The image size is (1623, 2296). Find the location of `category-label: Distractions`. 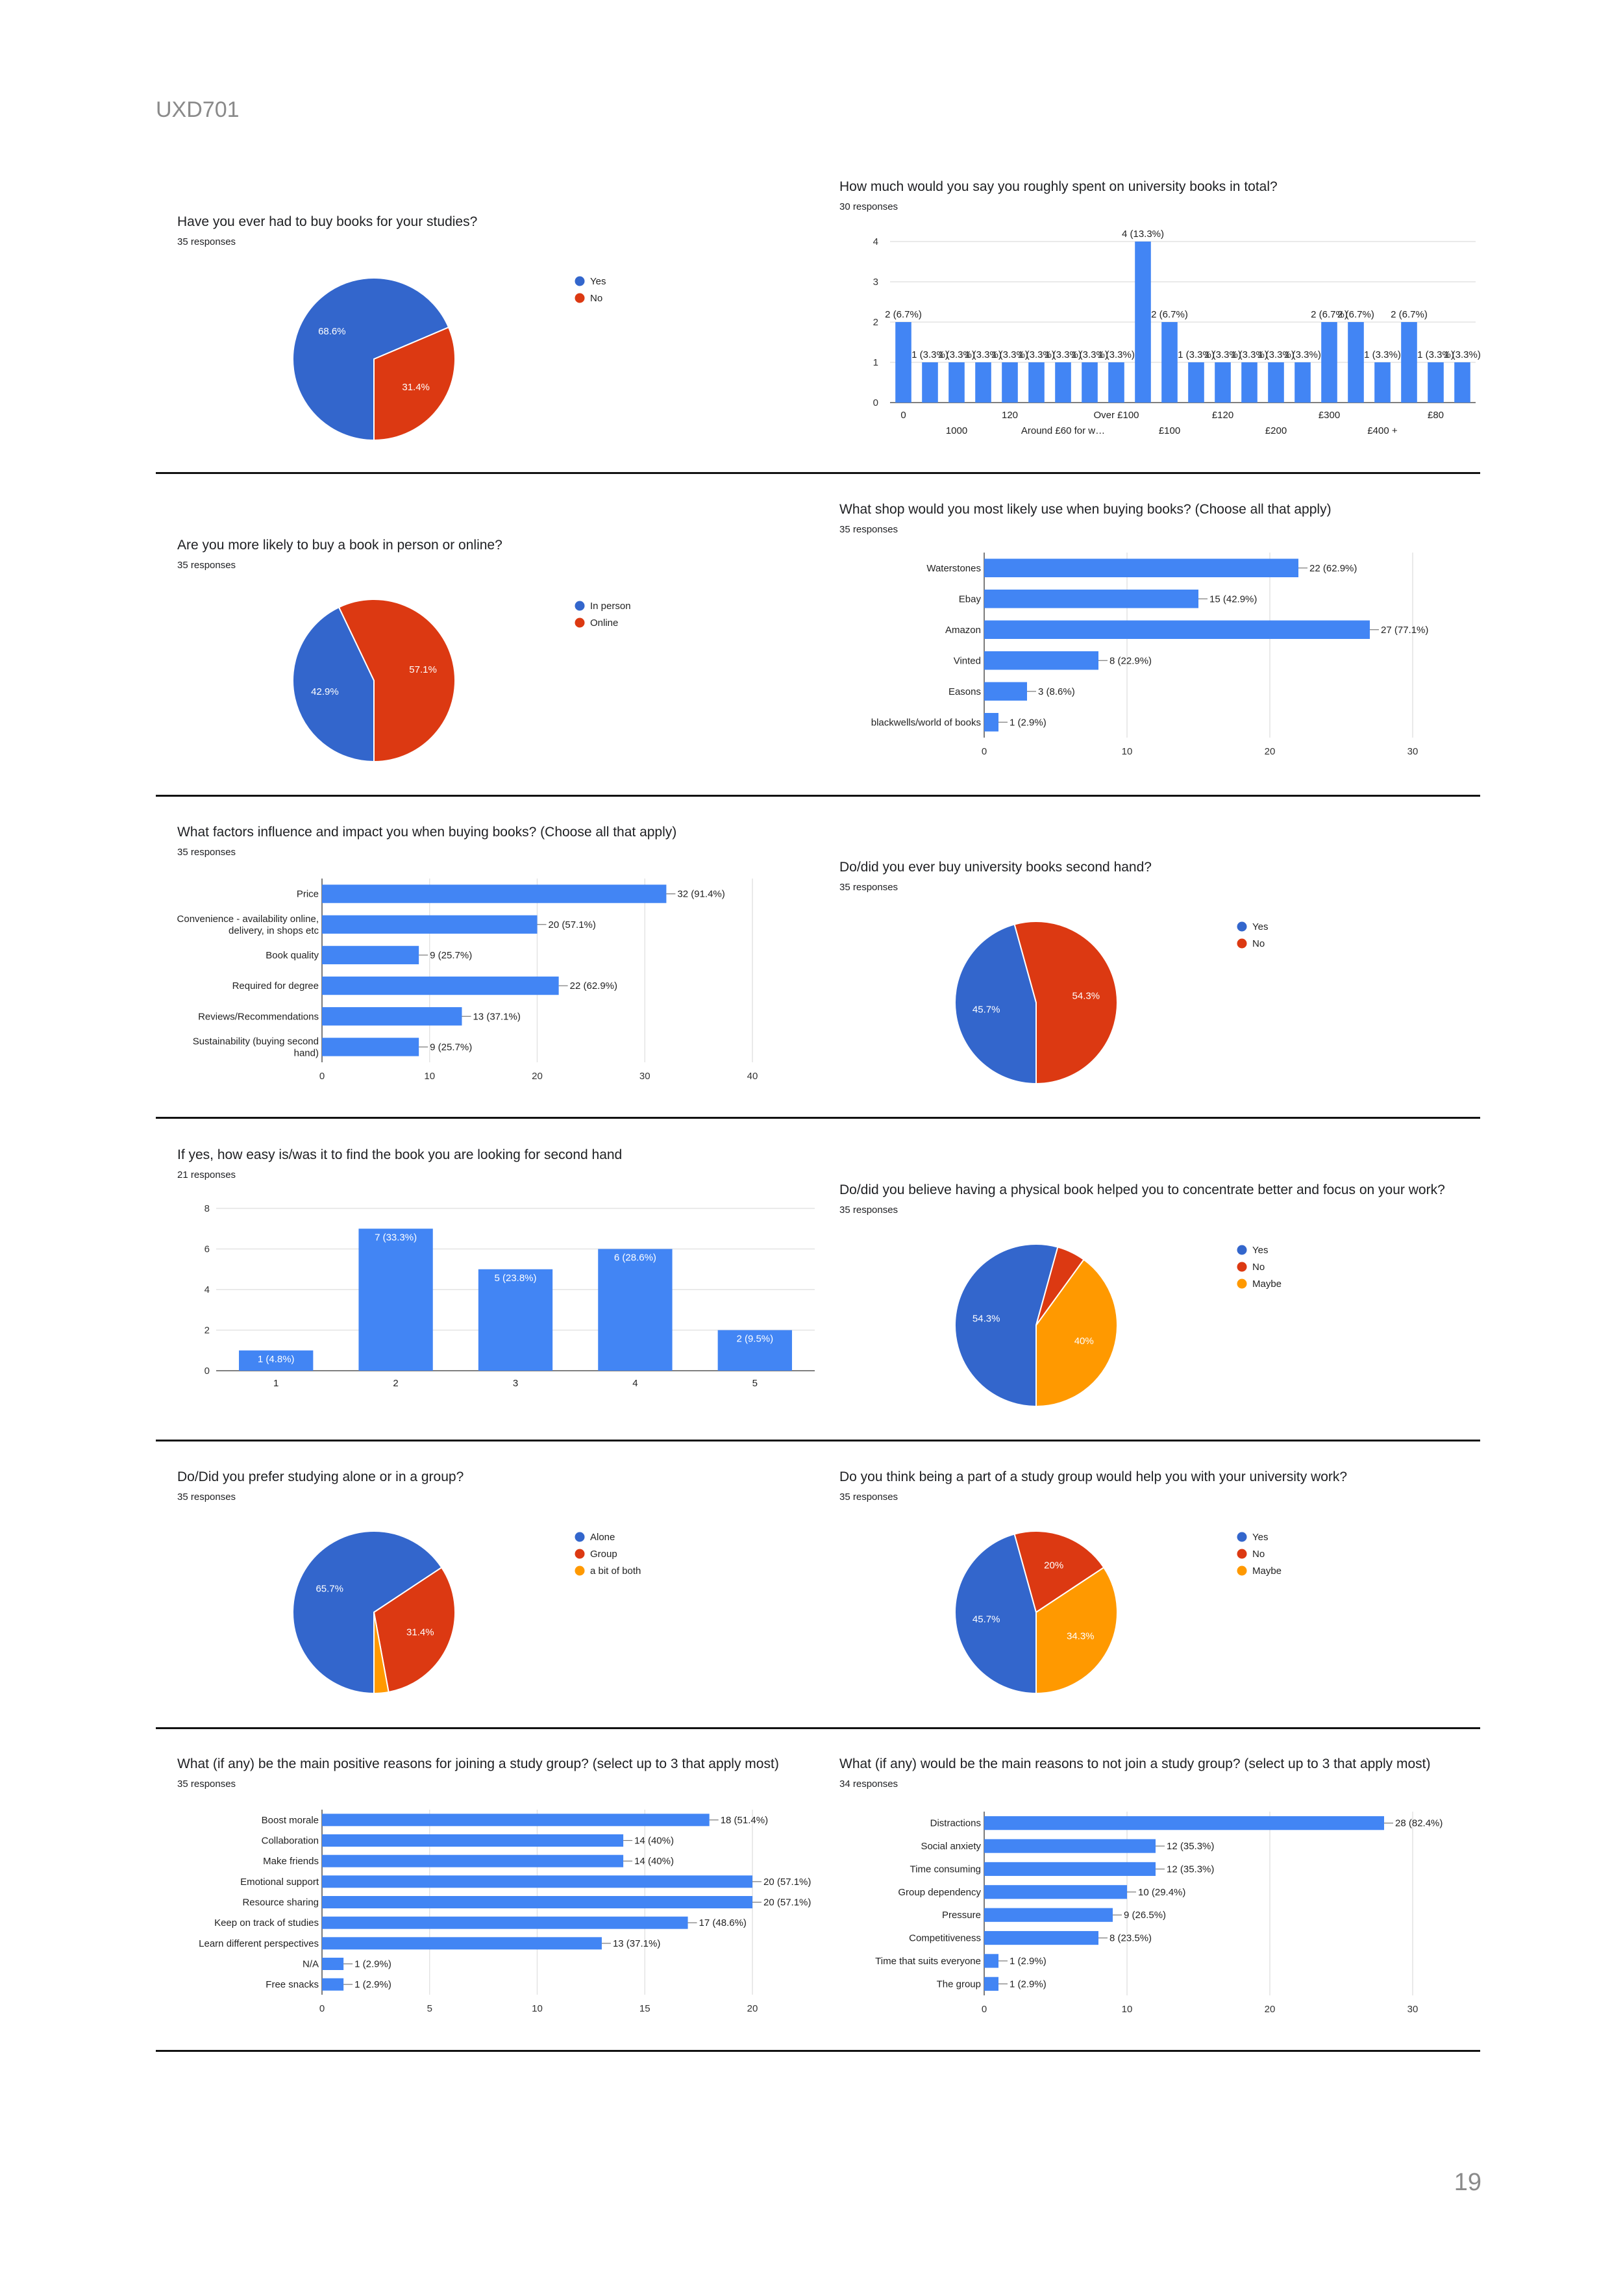

category-label: Distractions is located at coordinates (956, 1824).